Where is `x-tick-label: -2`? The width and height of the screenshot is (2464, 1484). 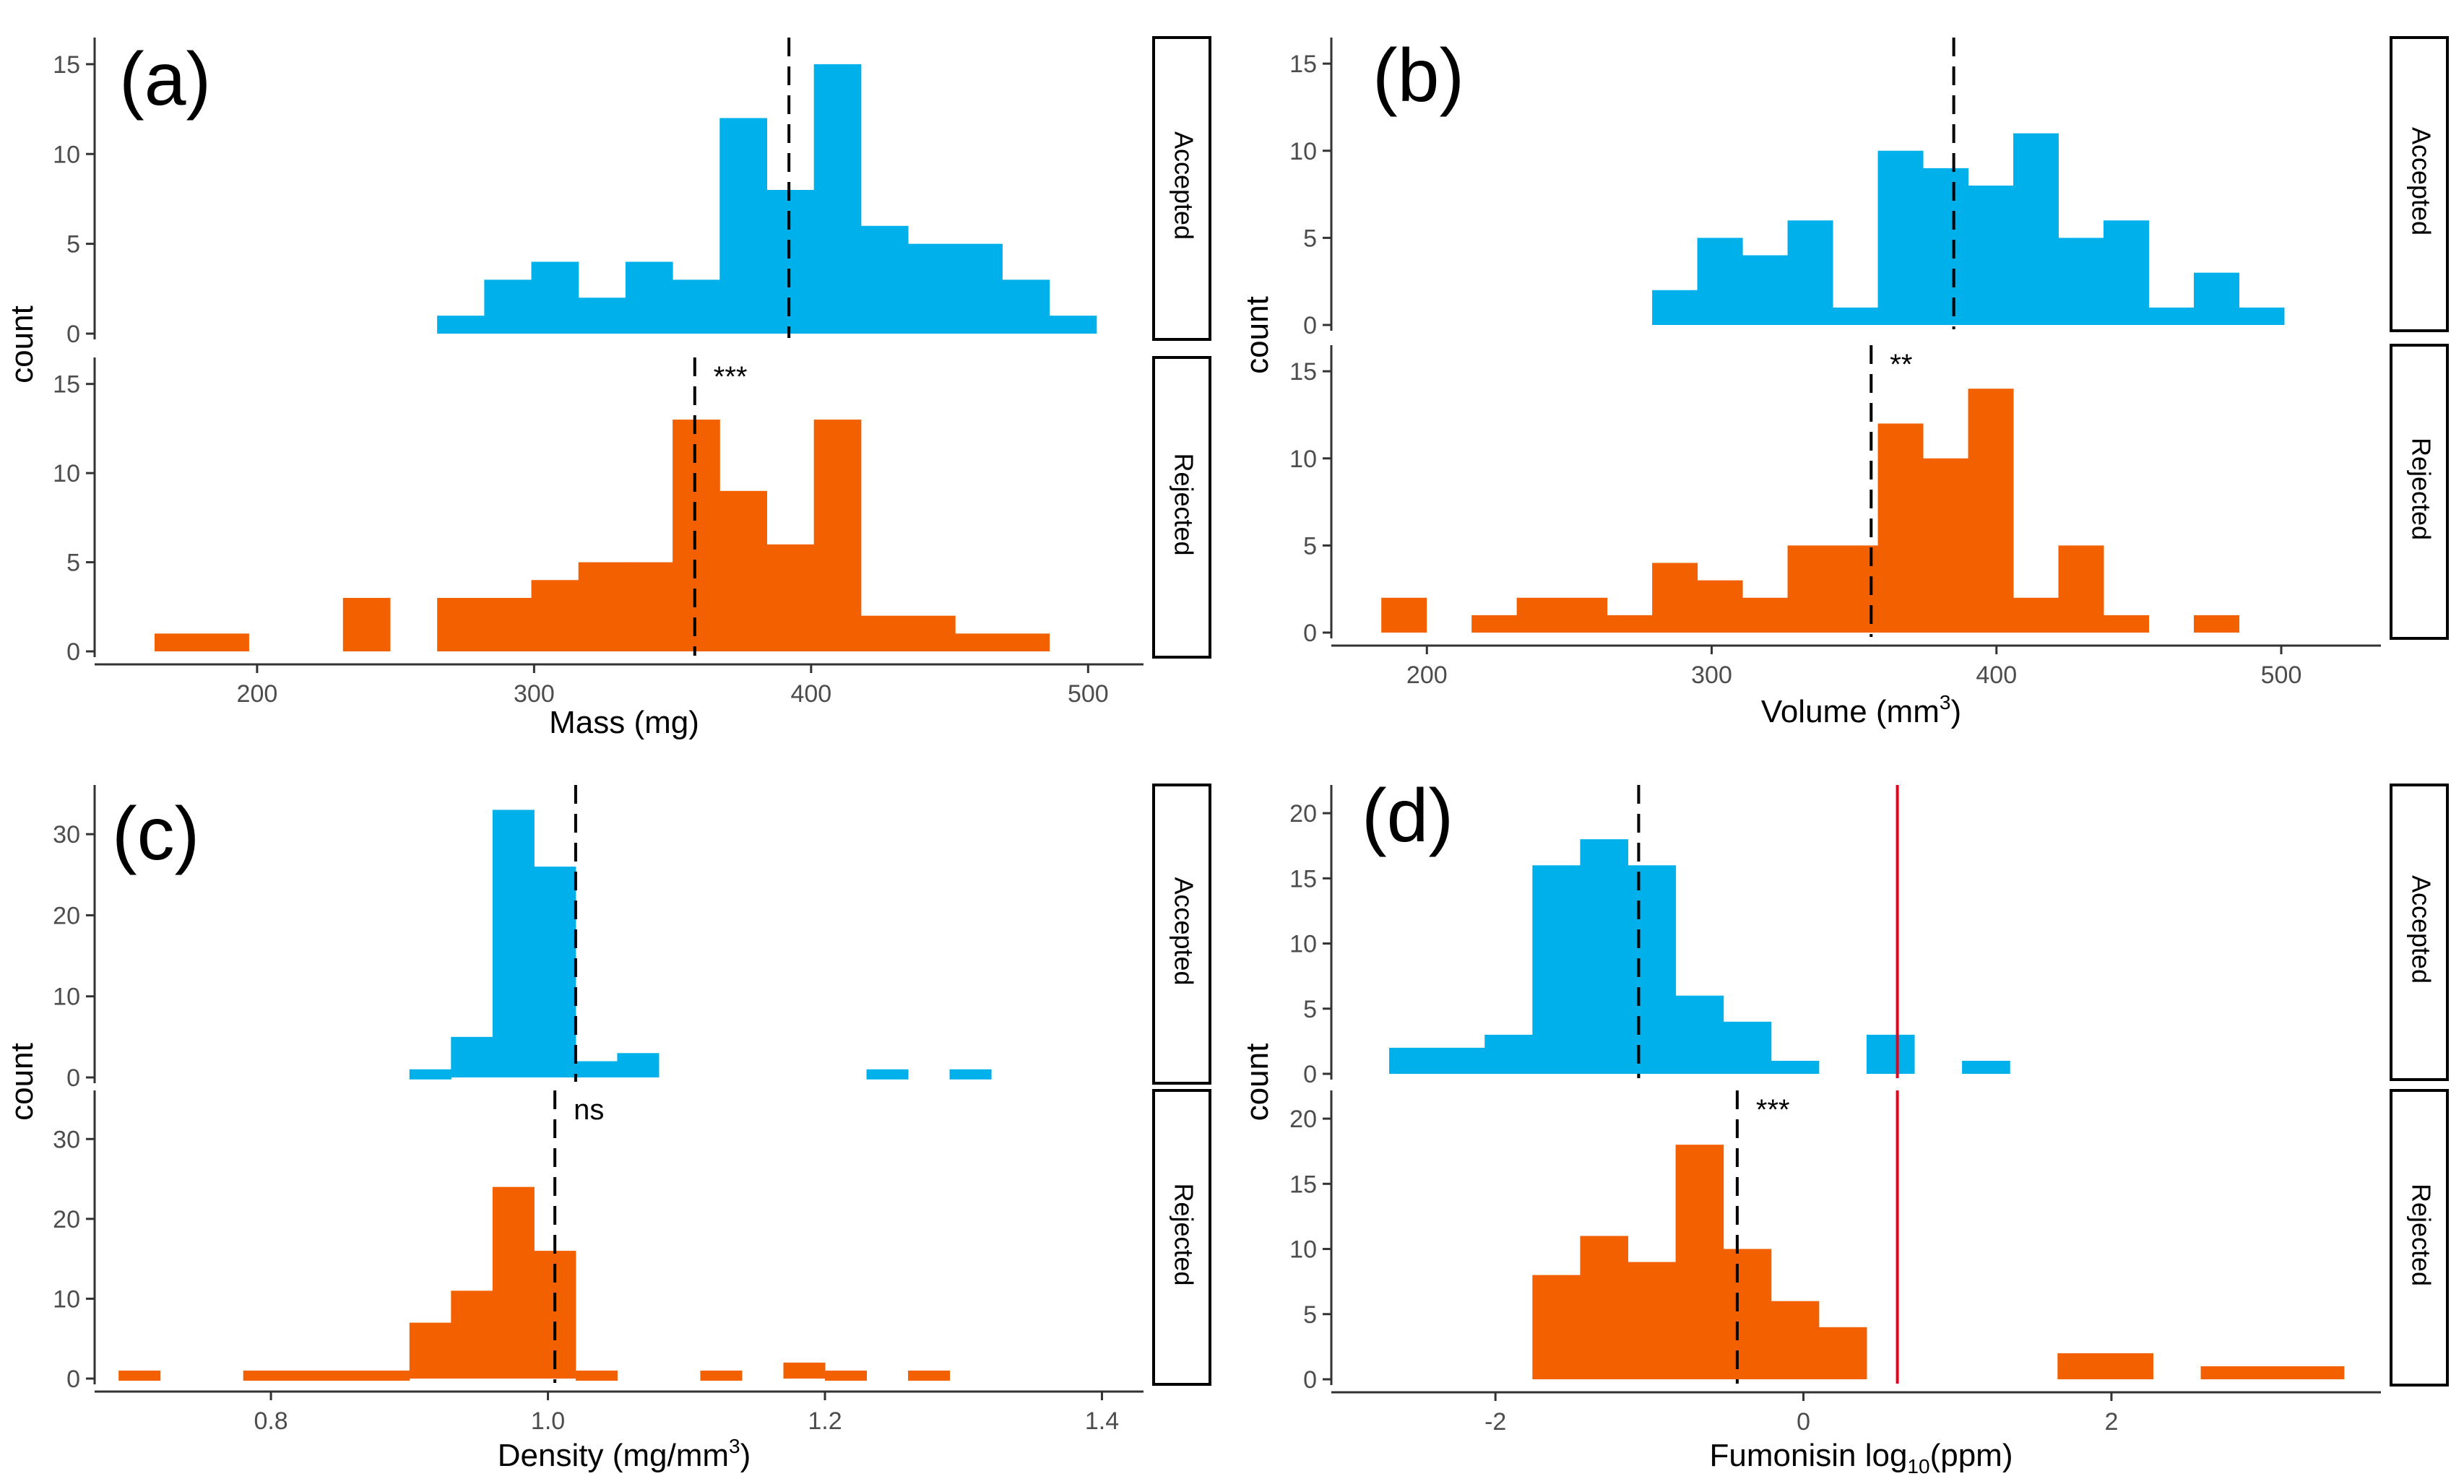 x-tick-label: -2 is located at coordinates (1495, 1422).